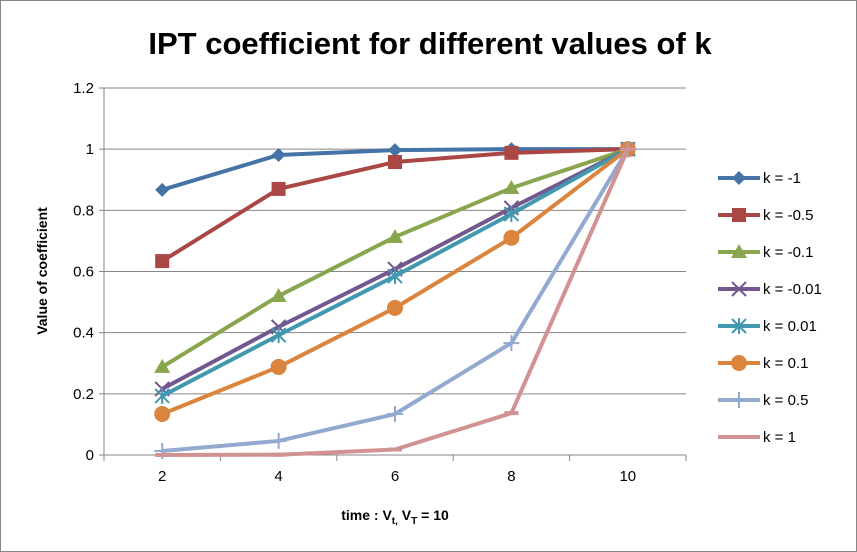  I want to click on x-axis-label: time : Vt, VT = 10, so click(395, 517).